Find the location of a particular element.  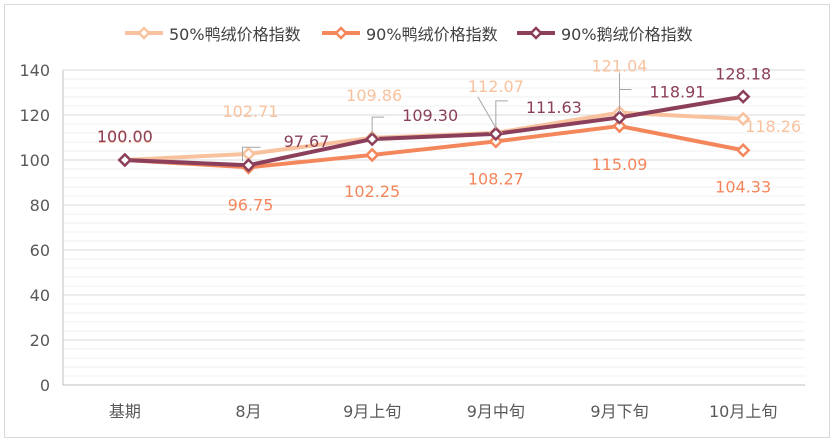

y-tick-label: 80 is located at coordinates (40, 205).